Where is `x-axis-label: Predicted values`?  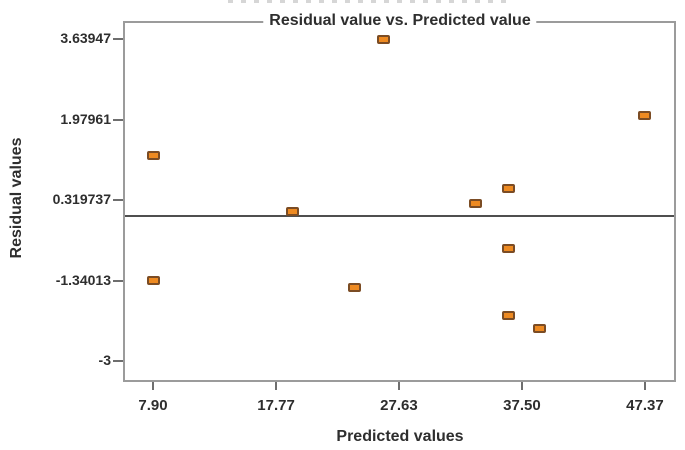
x-axis-label: Predicted values is located at coordinates (400, 436).